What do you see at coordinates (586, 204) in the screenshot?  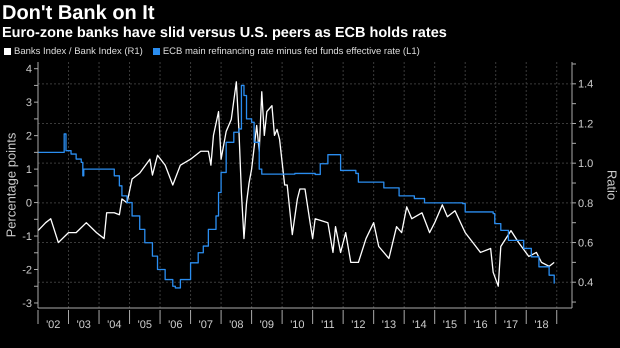 I see `y2-tick-label: 0.8` at bounding box center [586, 204].